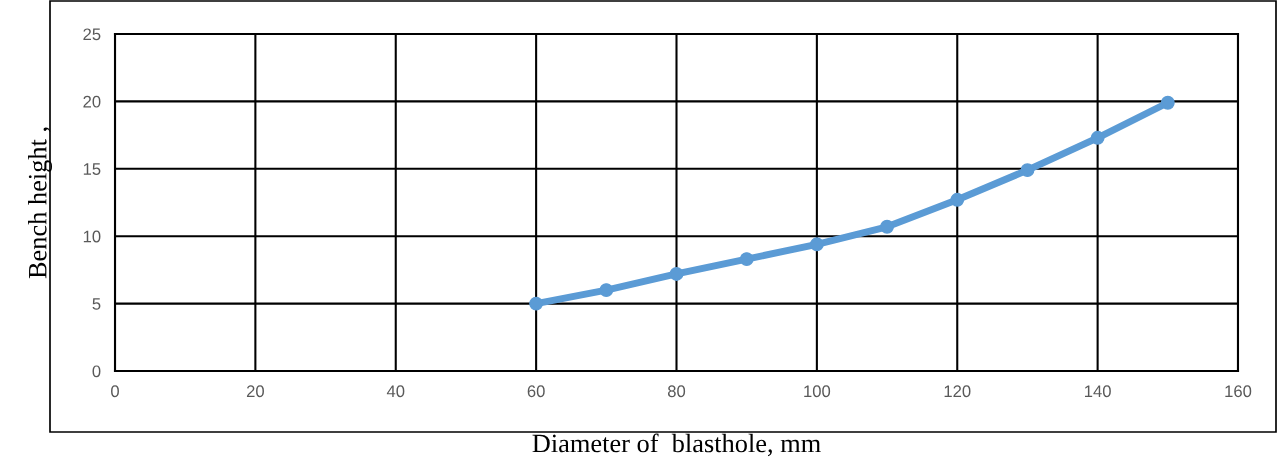  I want to click on x-tick-label: 140, so click(1097, 391).